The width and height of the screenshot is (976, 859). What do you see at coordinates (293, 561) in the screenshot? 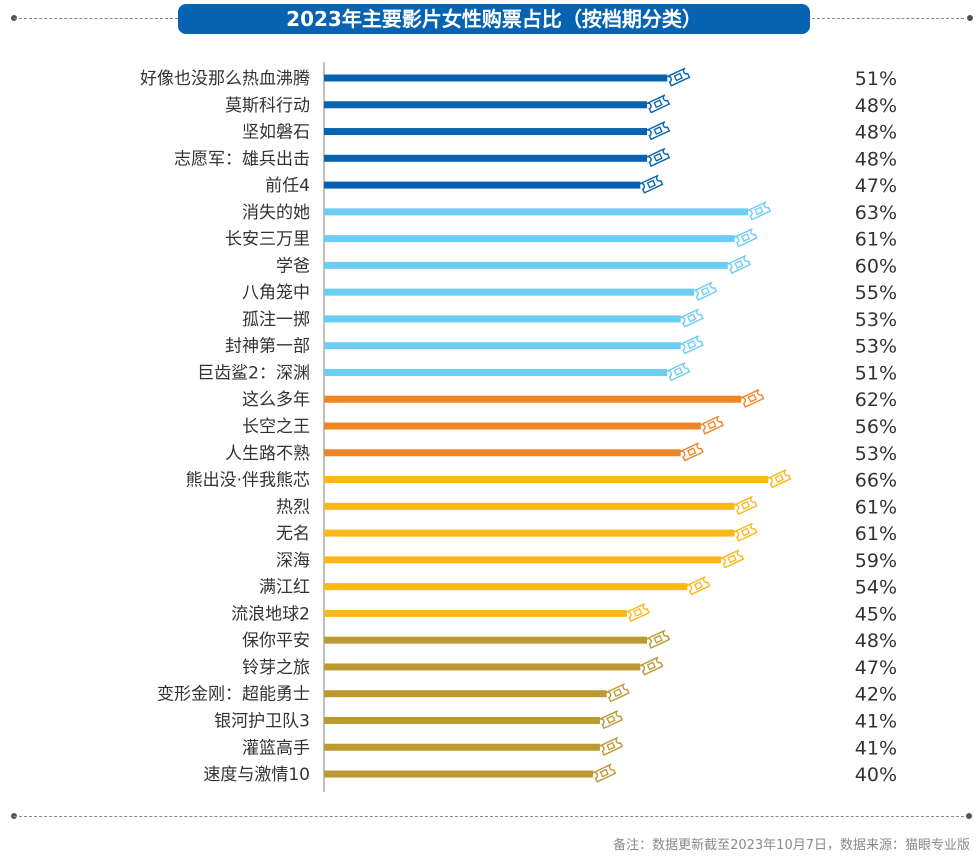
I see `category-label: 深海` at bounding box center [293, 561].